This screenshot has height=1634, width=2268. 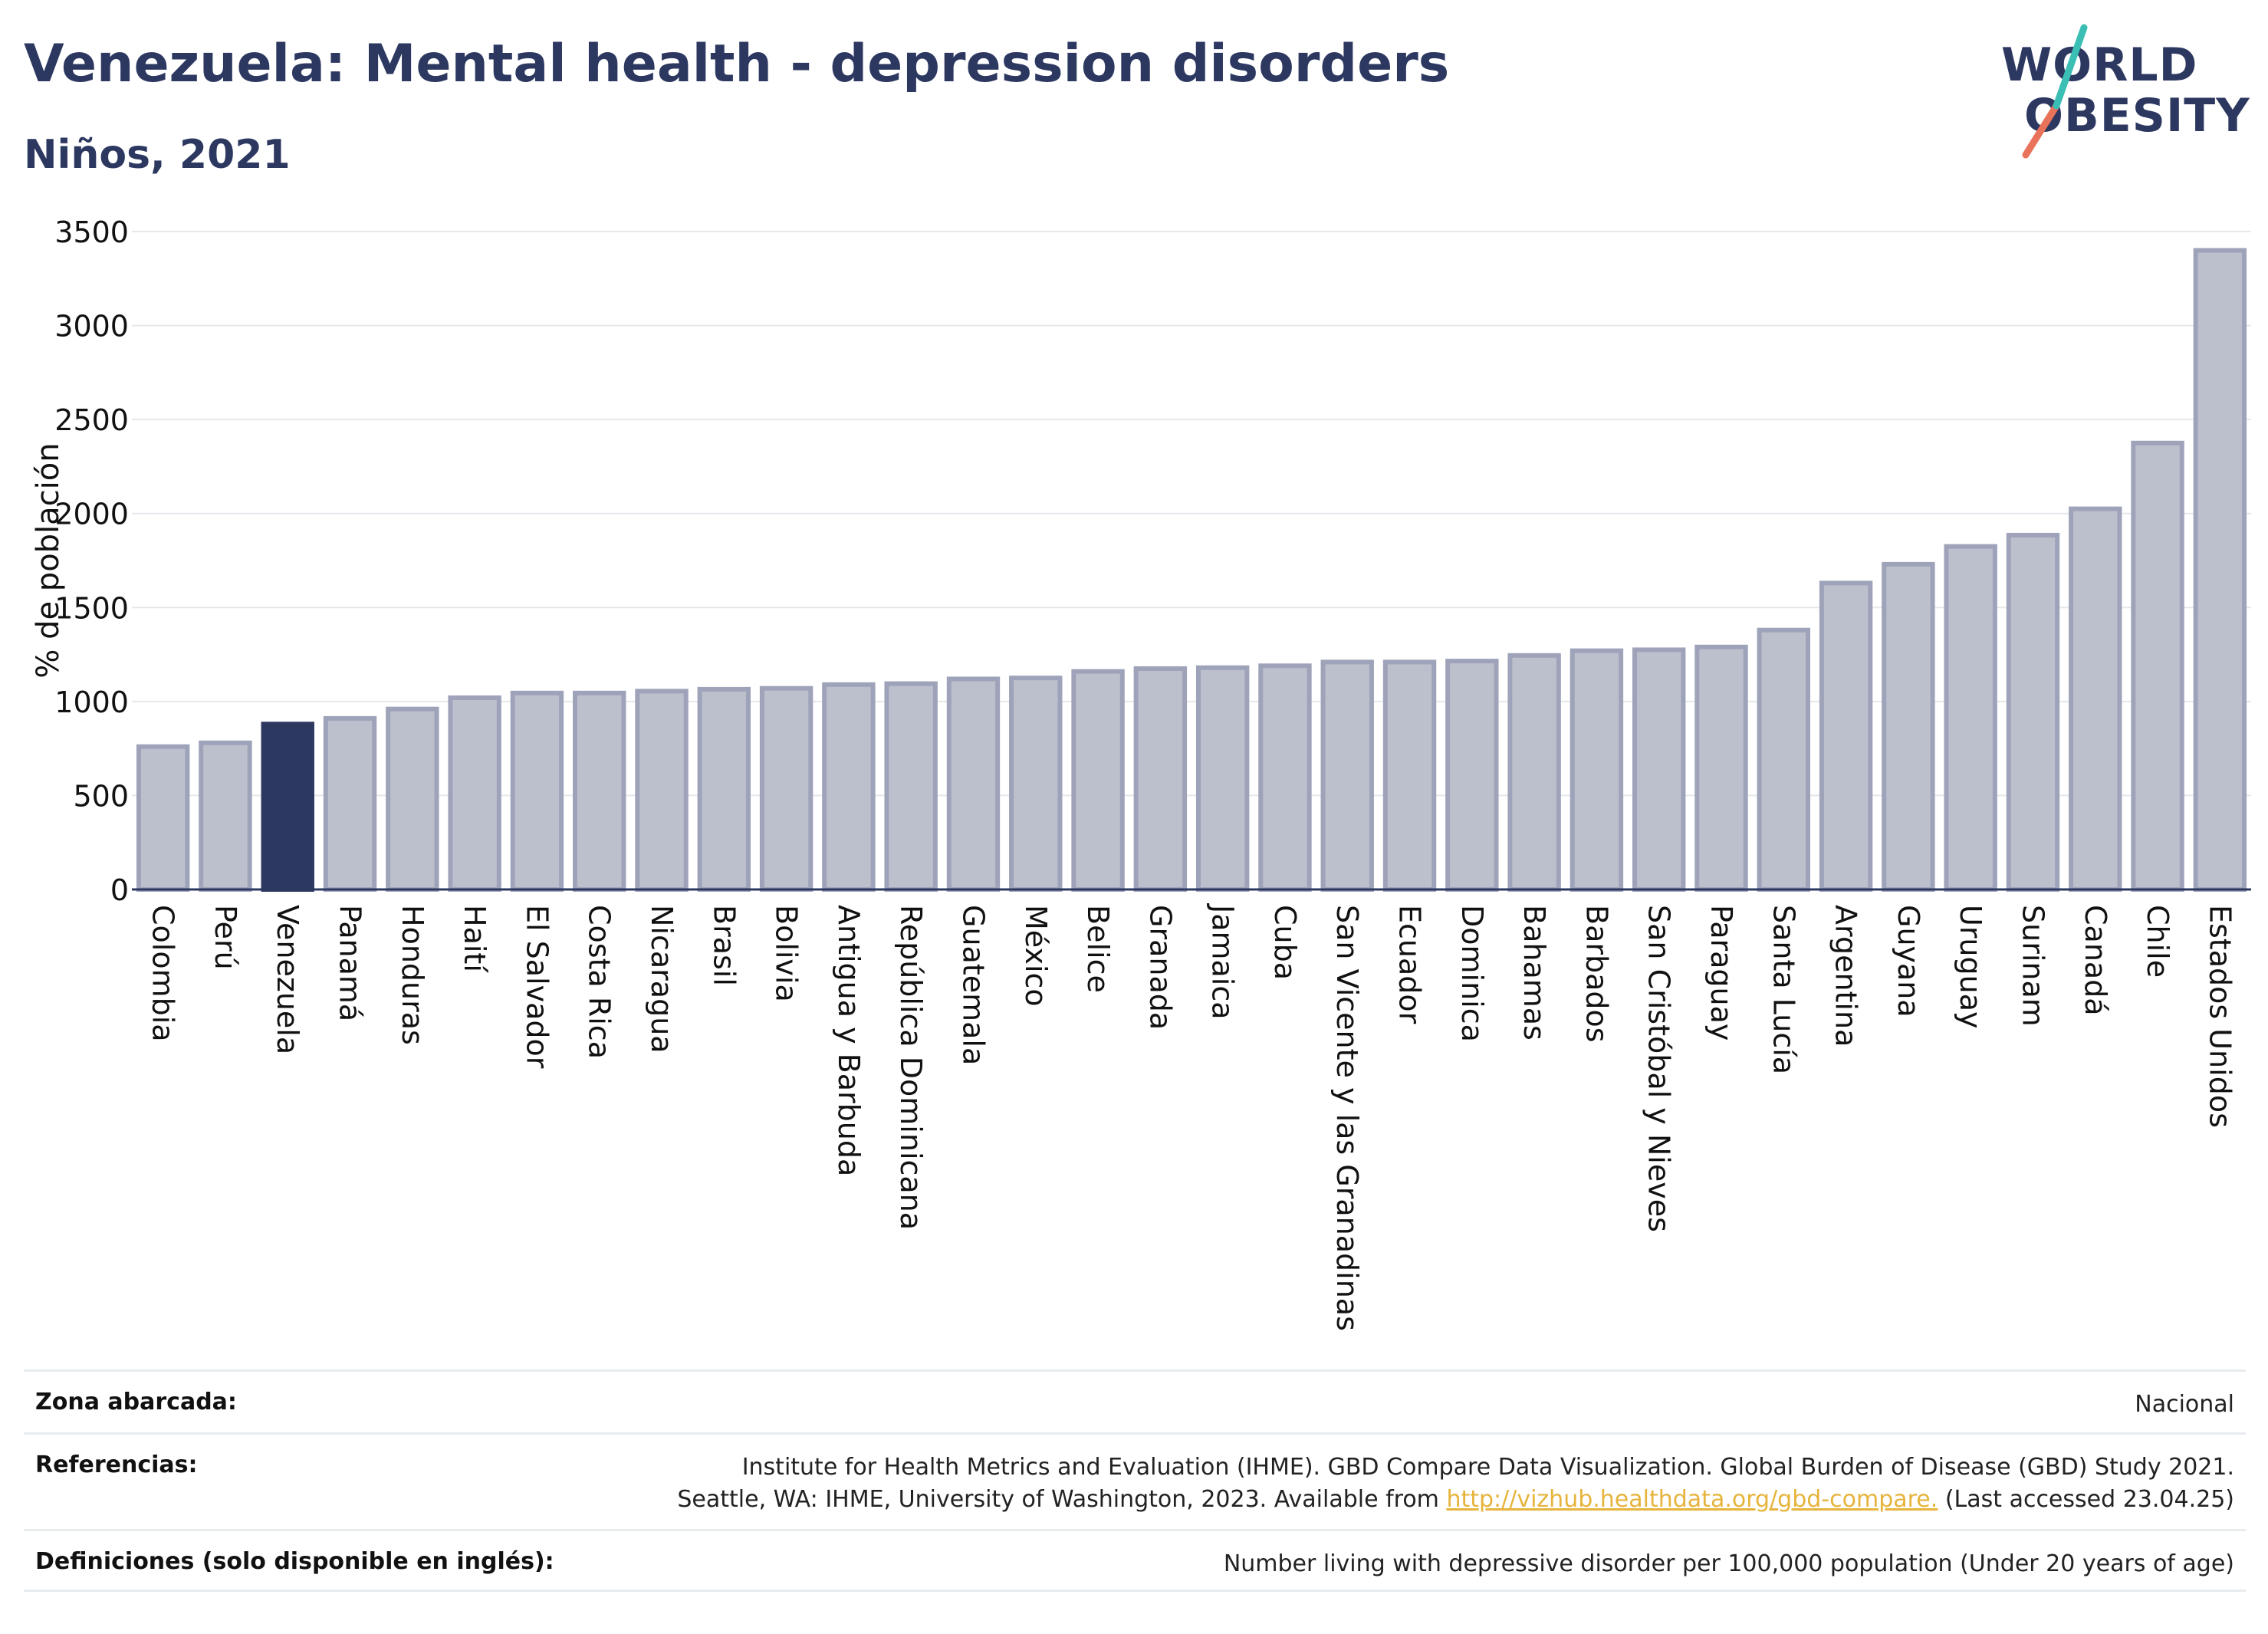 What do you see at coordinates (1783, 760) in the screenshot?
I see `bar-santa-luc-a` at bounding box center [1783, 760].